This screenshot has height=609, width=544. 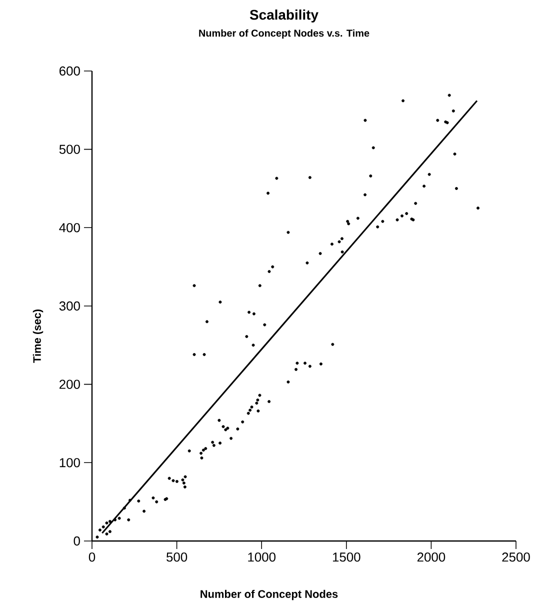 What do you see at coordinates (177, 557) in the screenshot?
I see `x-tick-label: 500` at bounding box center [177, 557].